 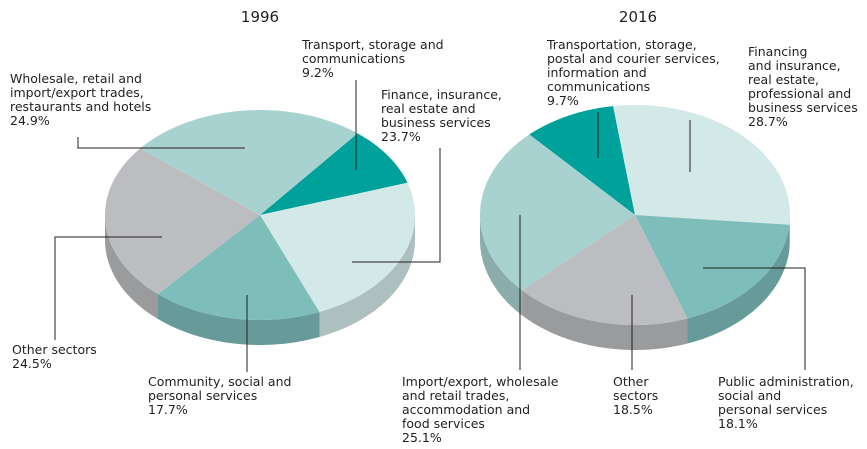 What do you see at coordinates (401, 136) in the screenshot?
I see `slice-value: 23.7%` at bounding box center [401, 136].